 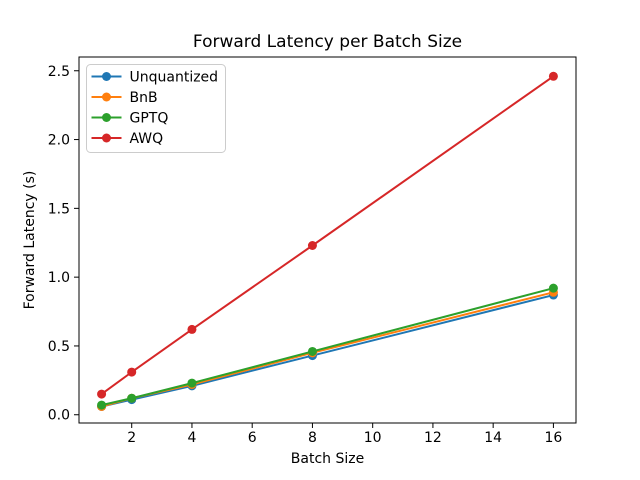 I want to click on legend-entry-unquantized: Unquantized, so click(x=155, y=78).